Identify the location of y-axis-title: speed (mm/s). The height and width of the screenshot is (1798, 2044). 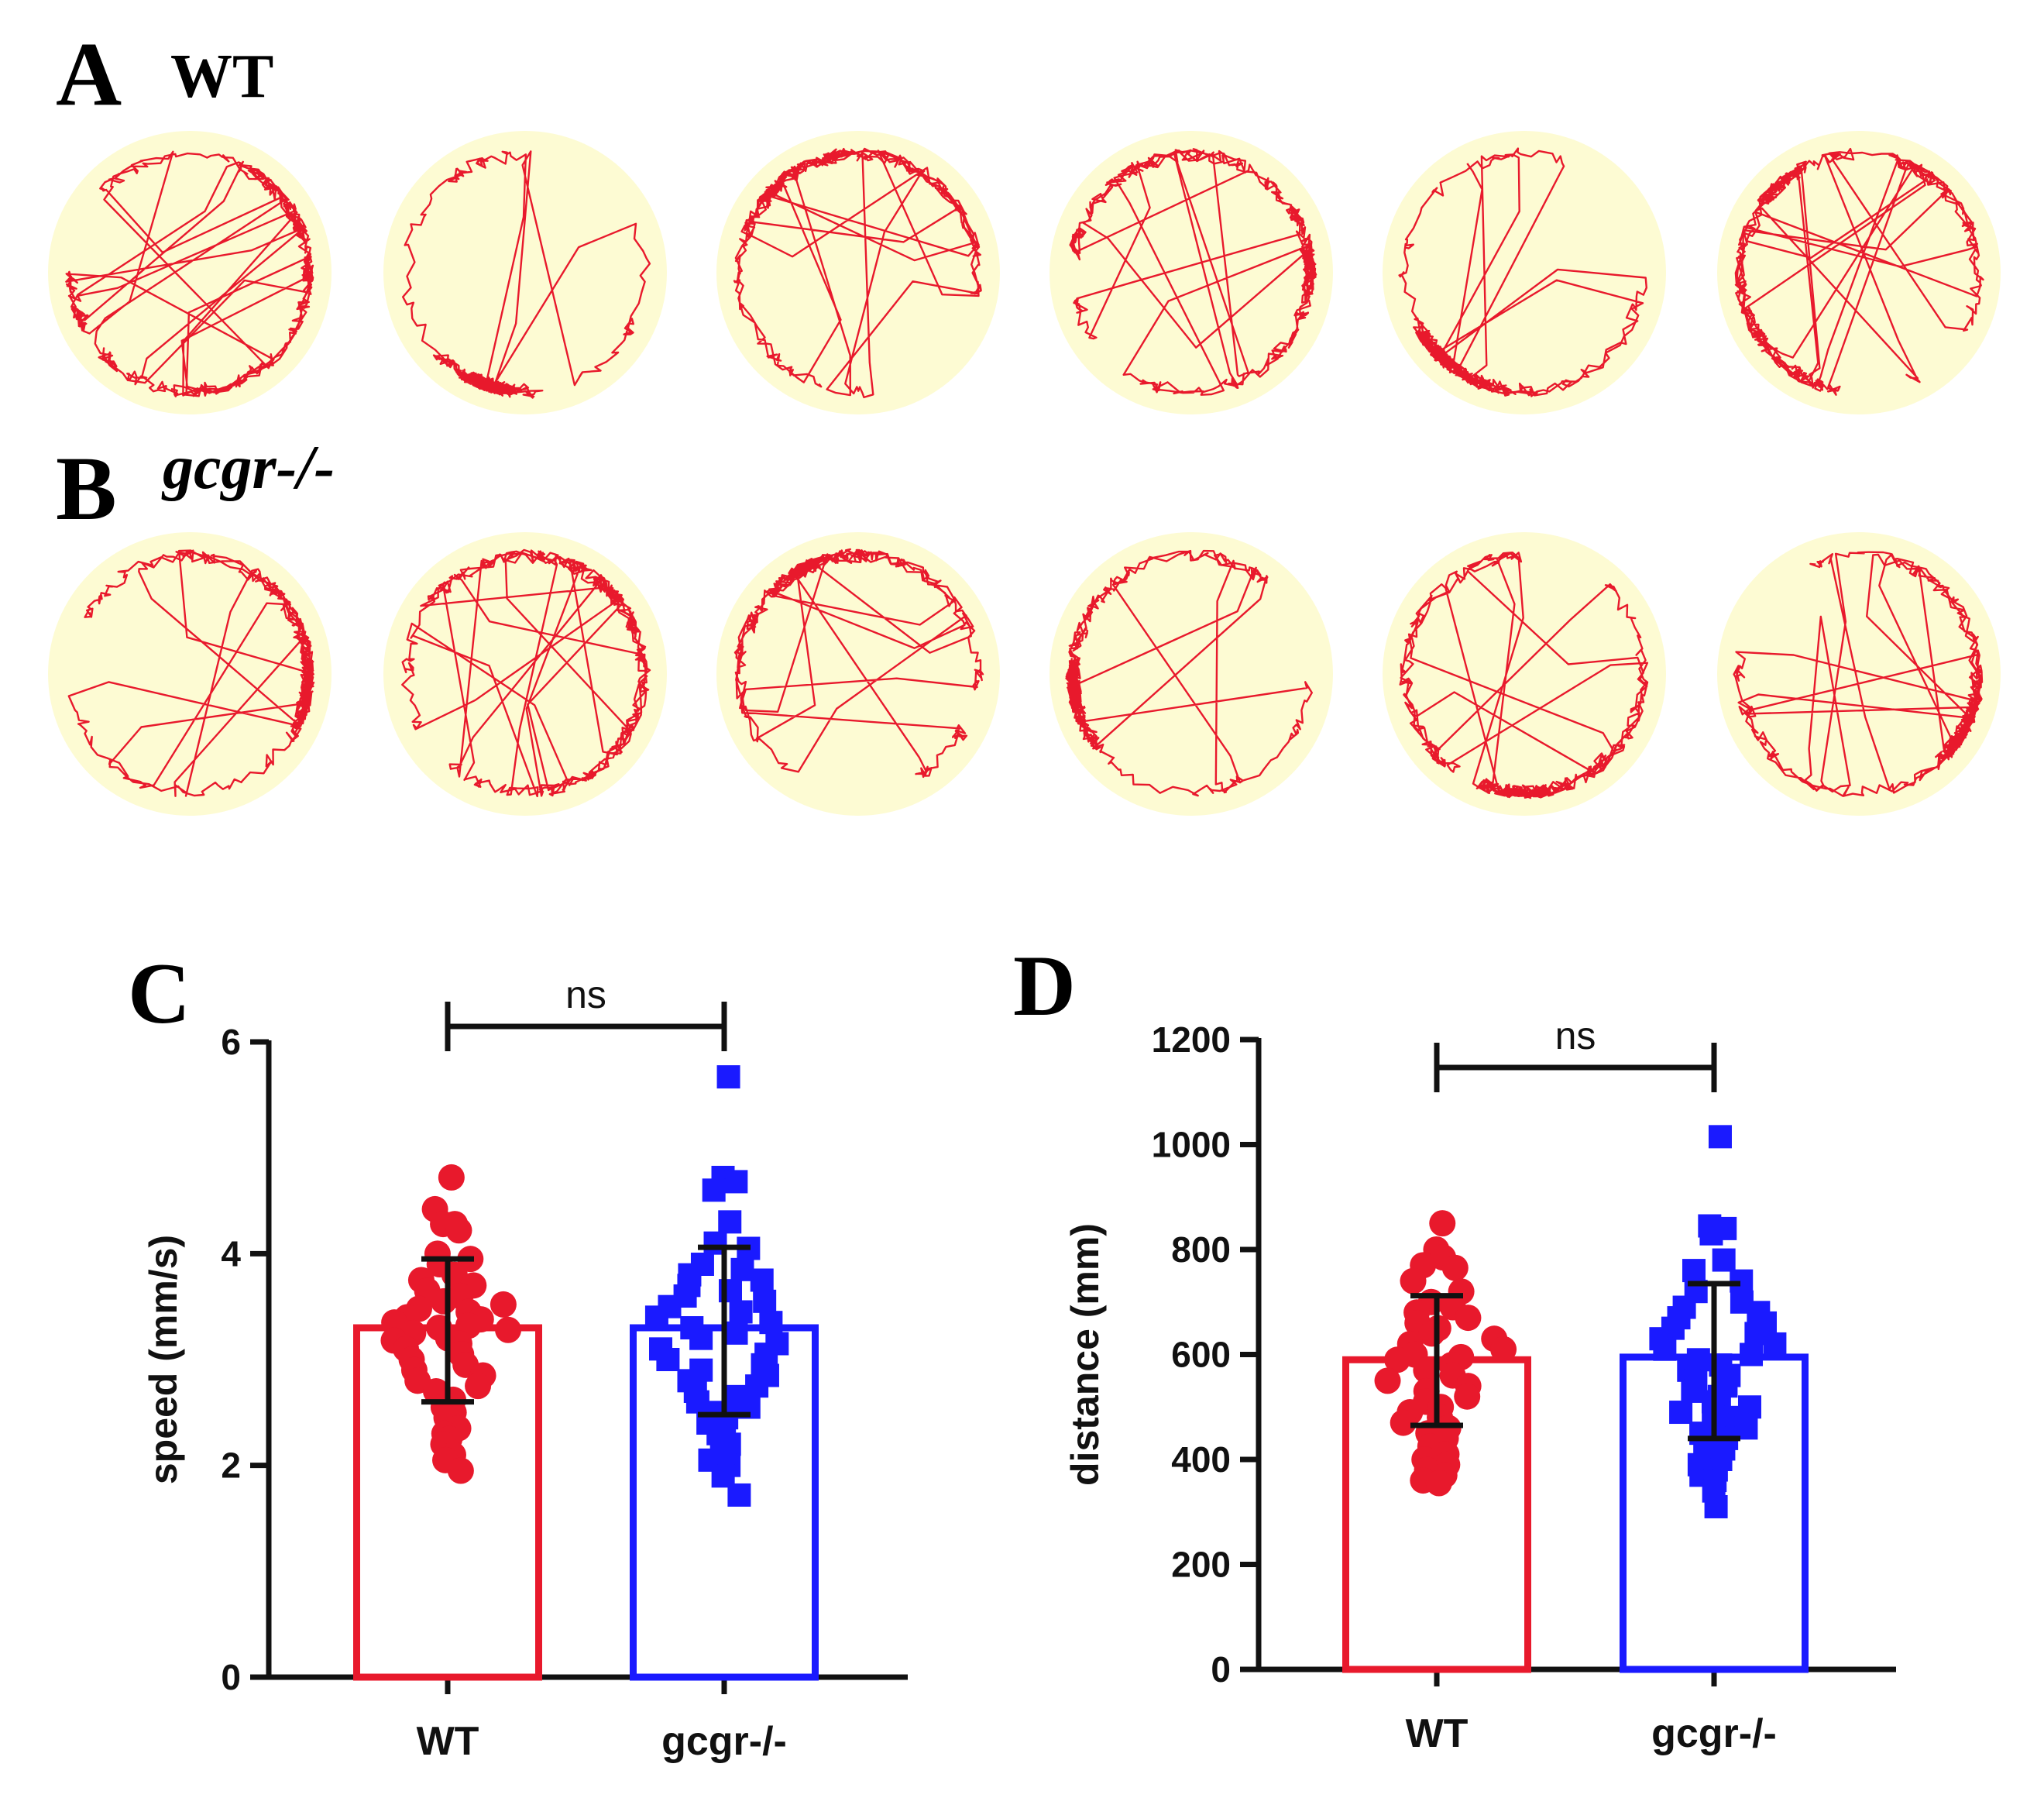
(163, 1359).